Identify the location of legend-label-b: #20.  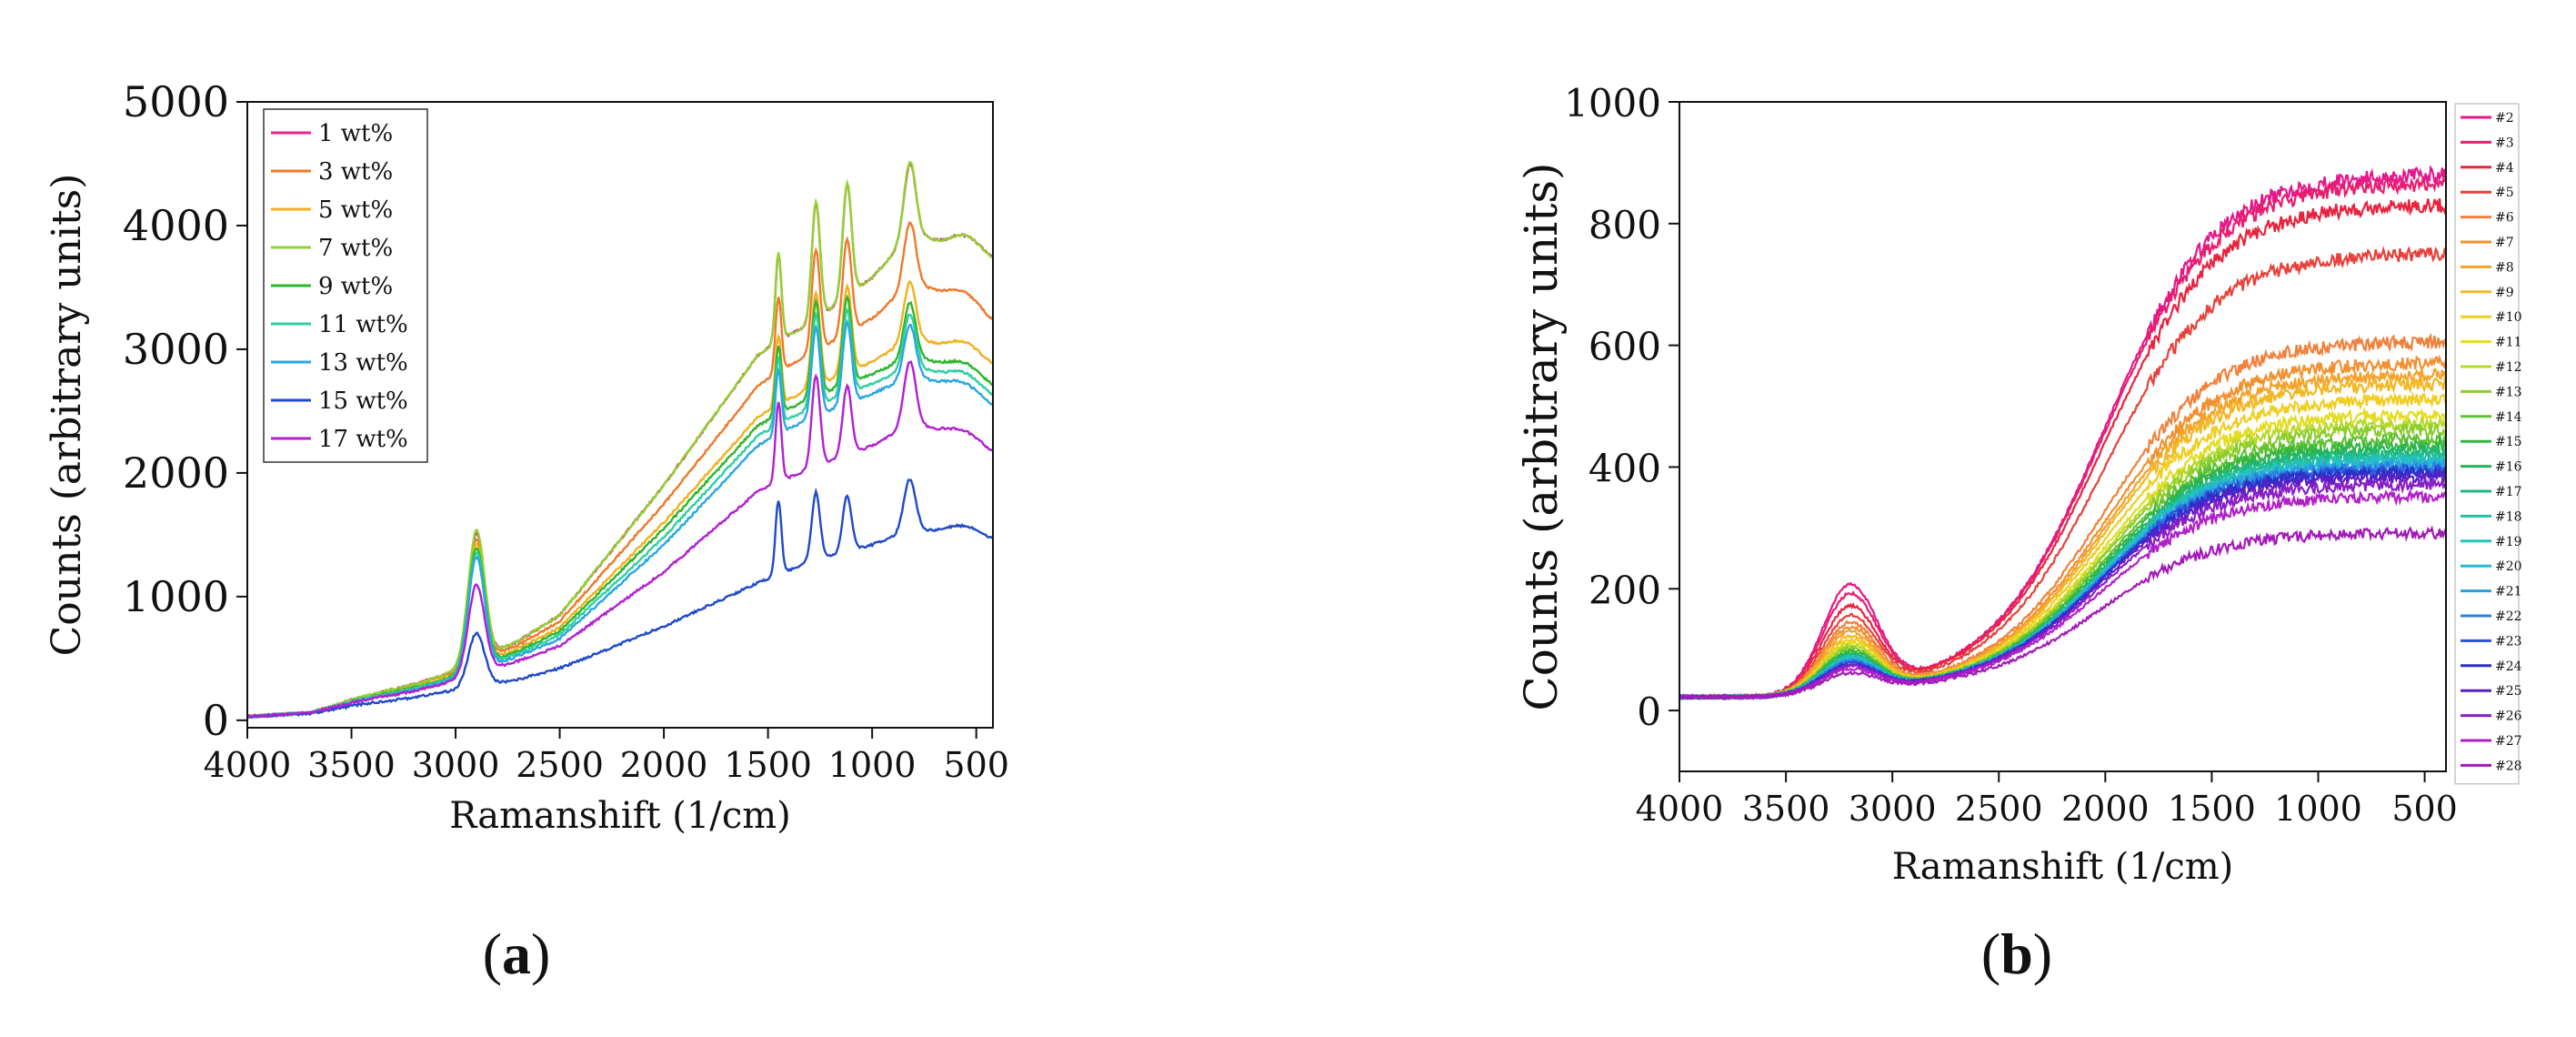
(2508, 566).